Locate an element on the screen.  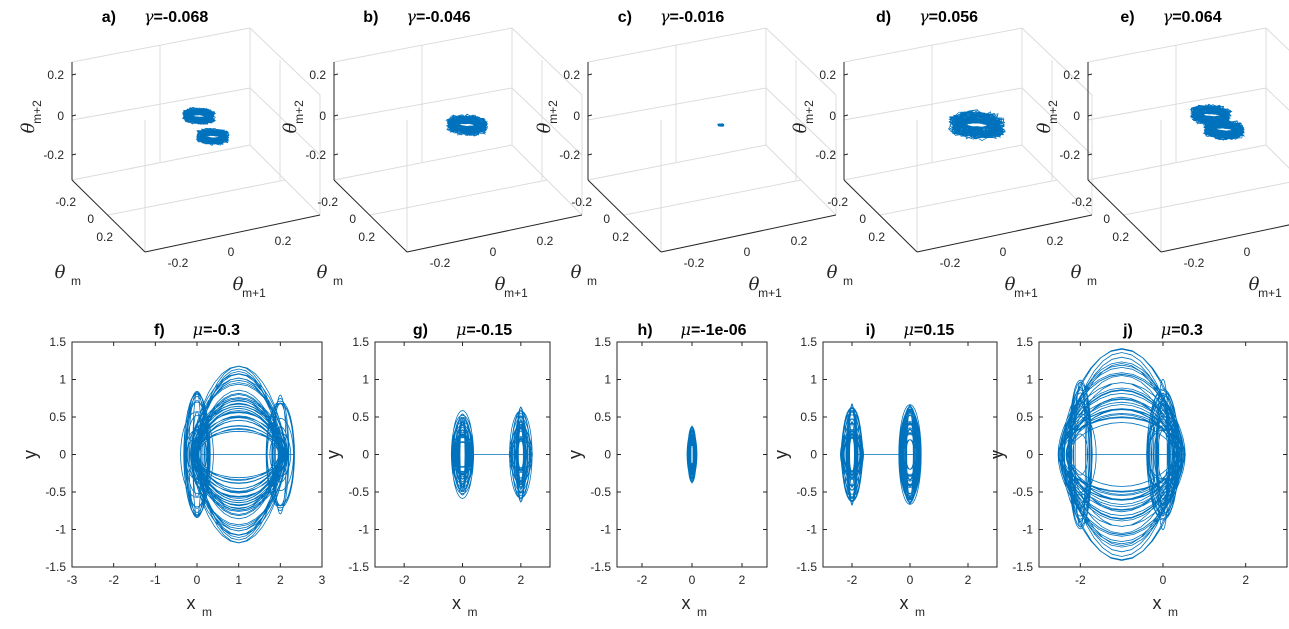
panel-param-value: =-0.046 is located at coordinates (443, 17).